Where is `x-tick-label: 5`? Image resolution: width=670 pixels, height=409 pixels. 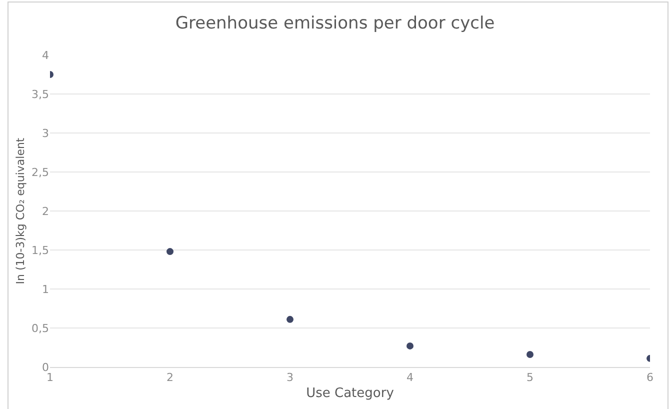
x-tick-label: 5 is located at coordinates (530, 377).